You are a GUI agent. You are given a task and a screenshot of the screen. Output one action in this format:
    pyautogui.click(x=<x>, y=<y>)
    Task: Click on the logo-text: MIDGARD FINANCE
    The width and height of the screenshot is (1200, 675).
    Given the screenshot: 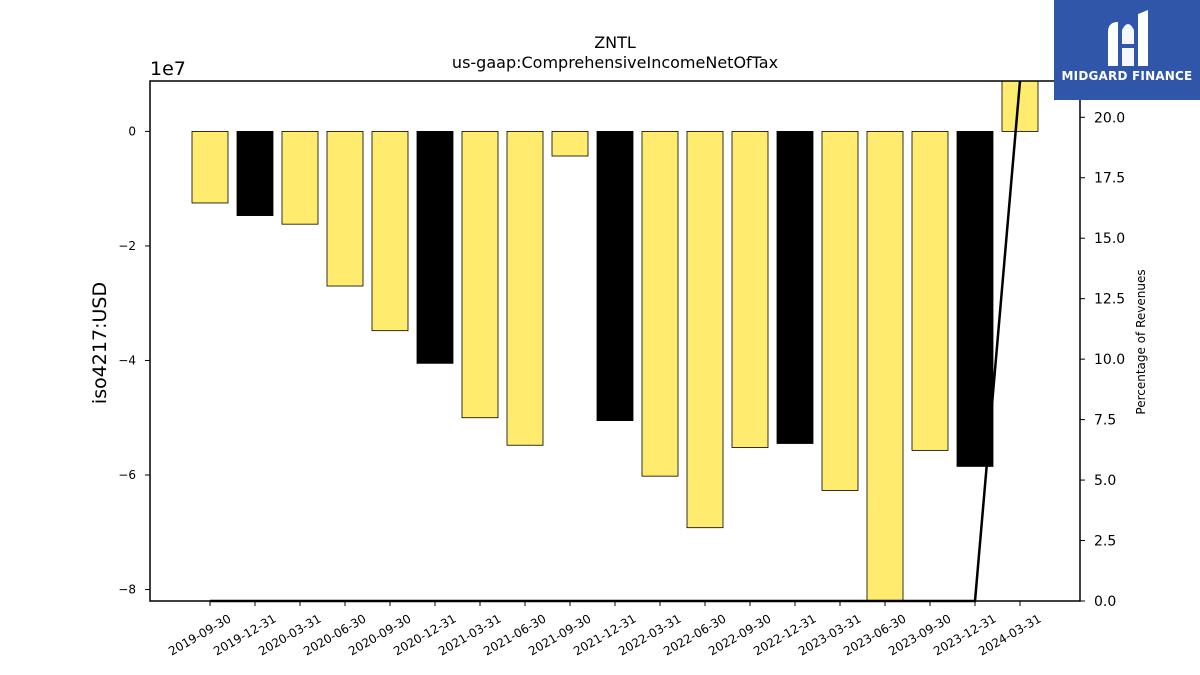 What is the action you would take?
    pyautogui.click(x=1127, y=76)
    